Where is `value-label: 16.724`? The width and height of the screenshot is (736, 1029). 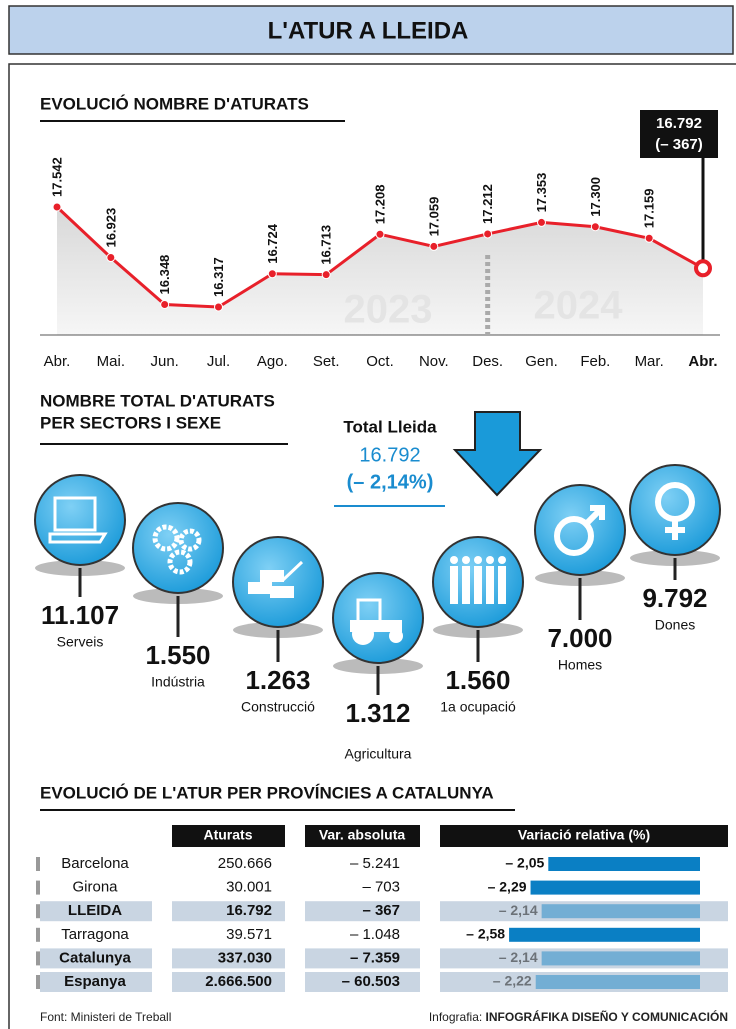 value-label: 16.724 is located at coordinates (272, 243).